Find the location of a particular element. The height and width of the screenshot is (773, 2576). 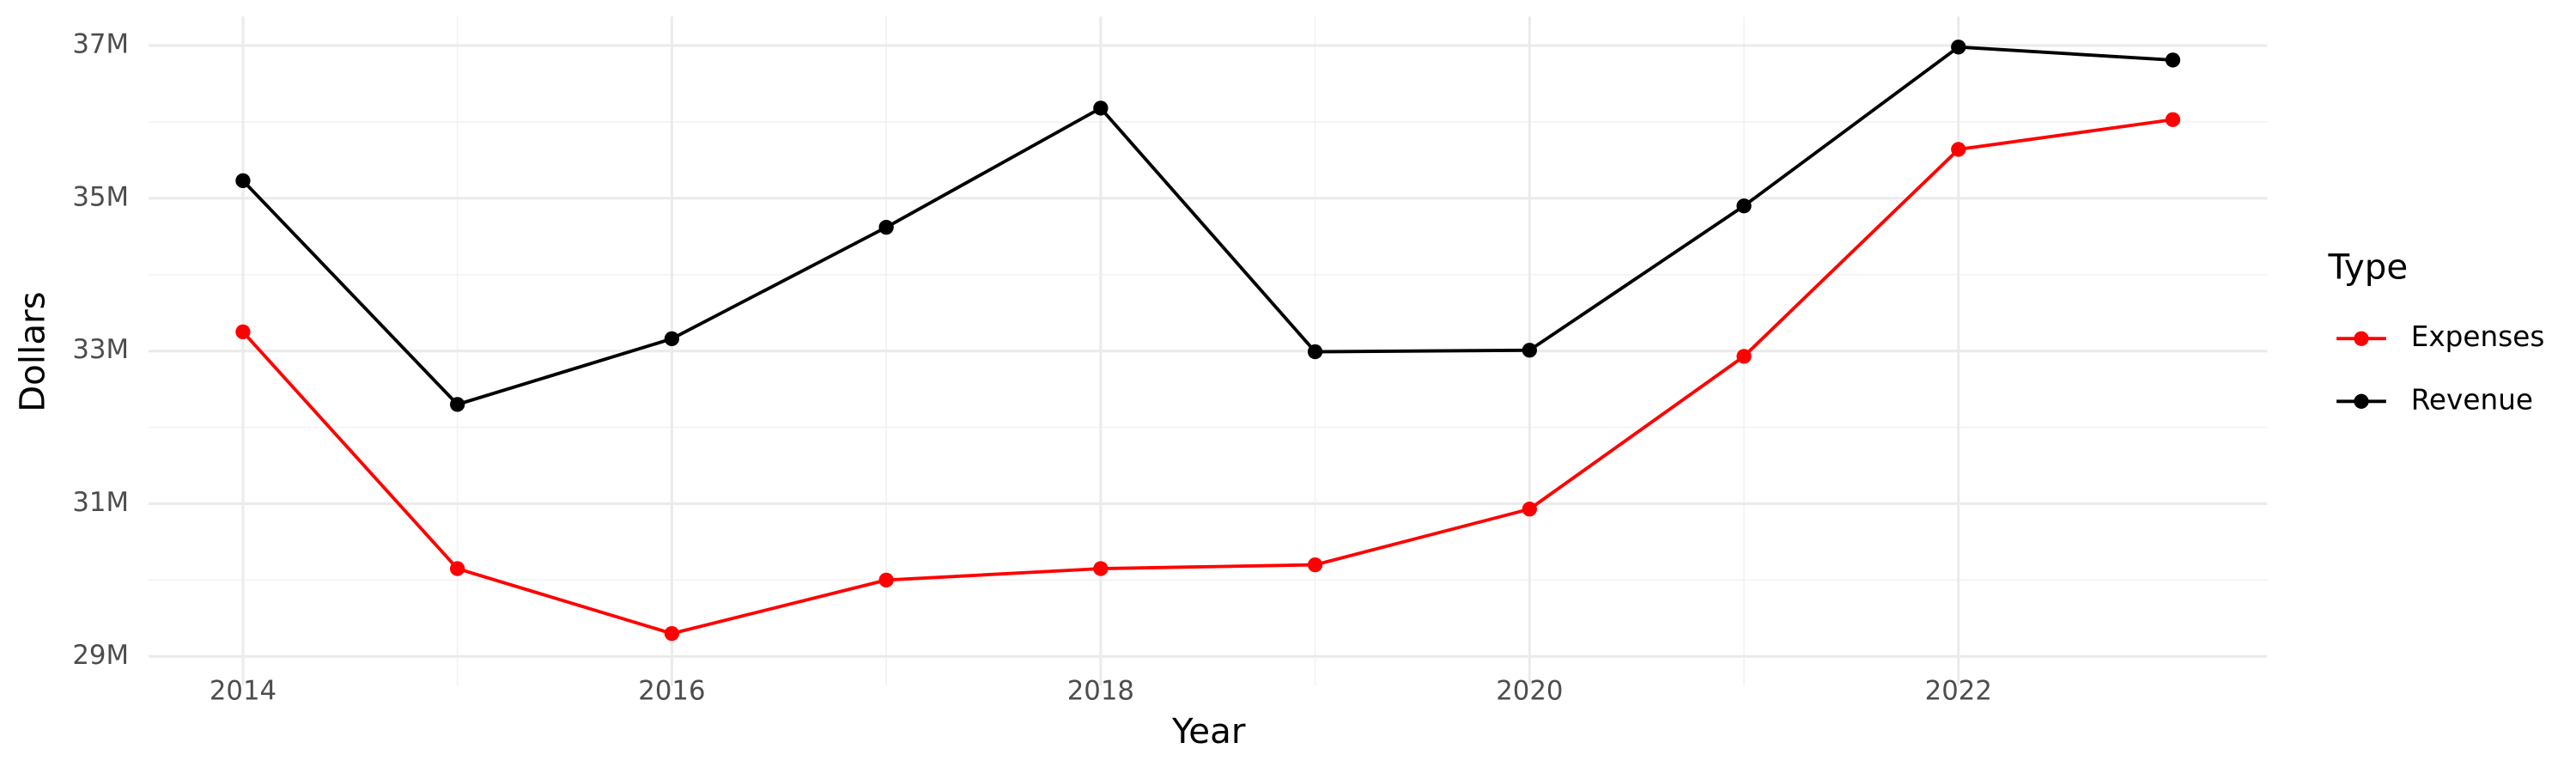

y-tick-label: 35M is located at coordinates (101, 196).